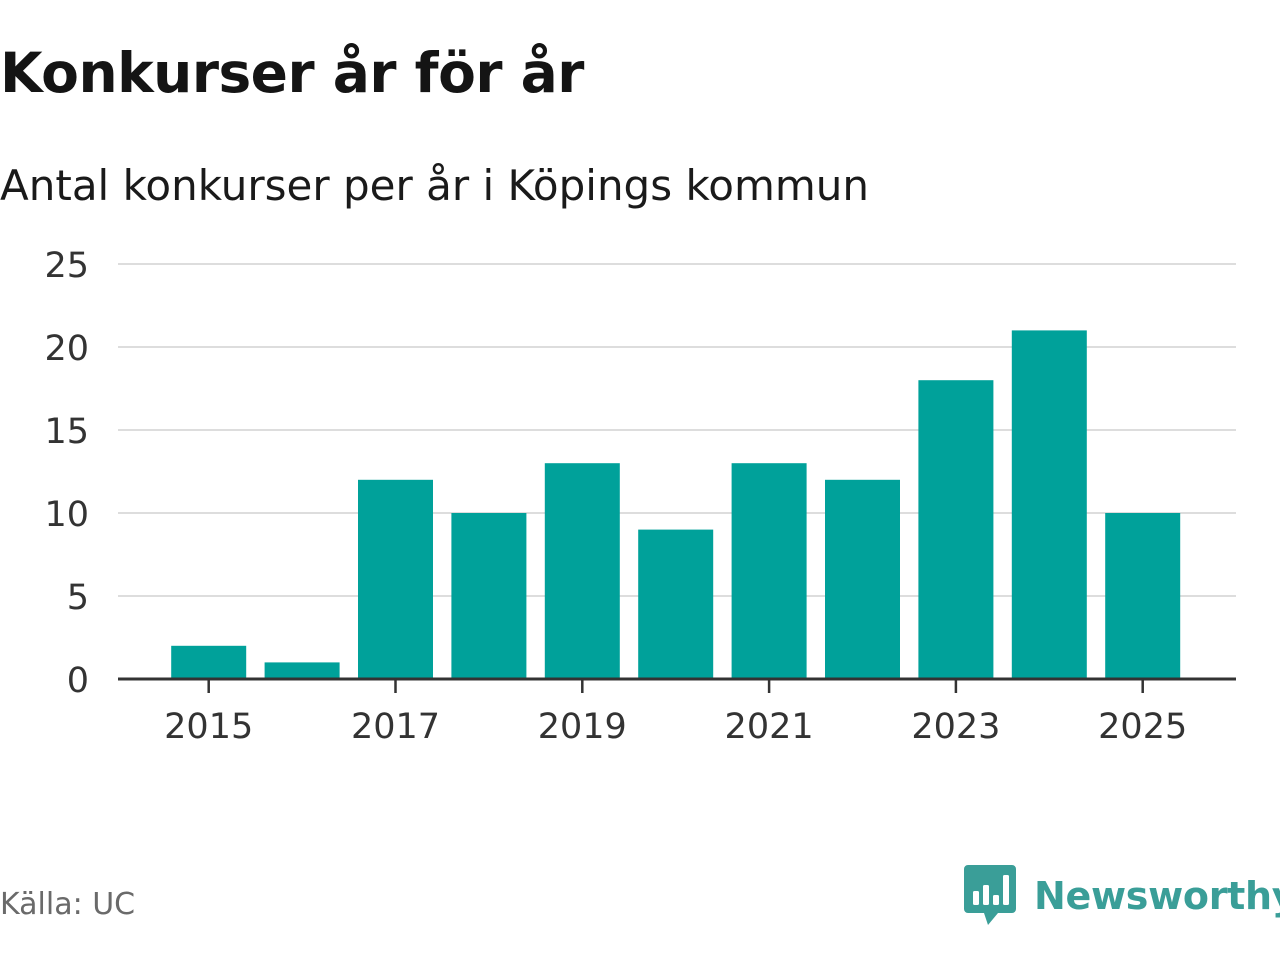 This screenshot has height=960, width=1280. What do you see at coordinates (292, 73) in the screenshot?
I see `chart-title: Konkurser år för år` at bounding box center [292, 73].